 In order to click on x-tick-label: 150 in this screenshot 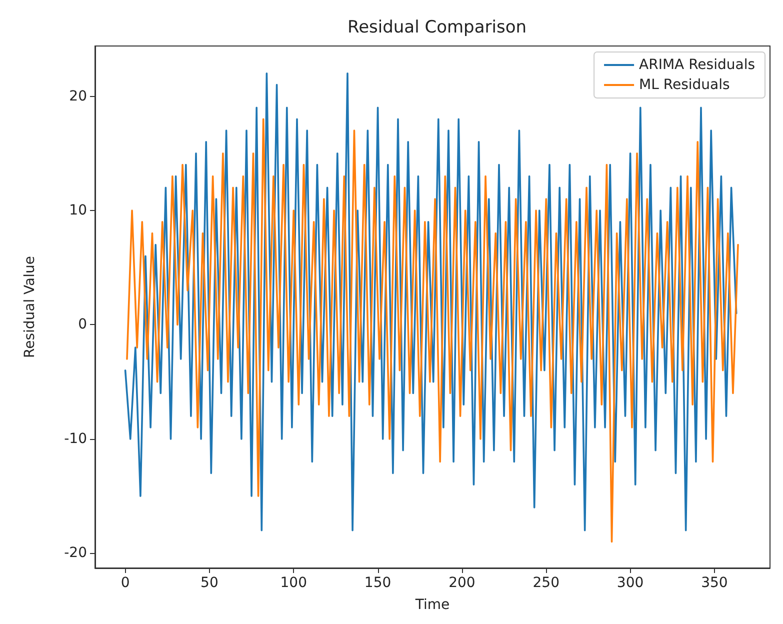, I will do `click(378, 583)`.